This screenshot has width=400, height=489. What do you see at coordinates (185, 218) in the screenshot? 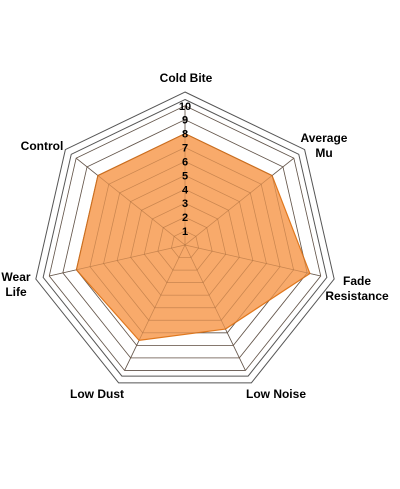
I see `tick-label-2: 2` at bounding box center [185, 218].